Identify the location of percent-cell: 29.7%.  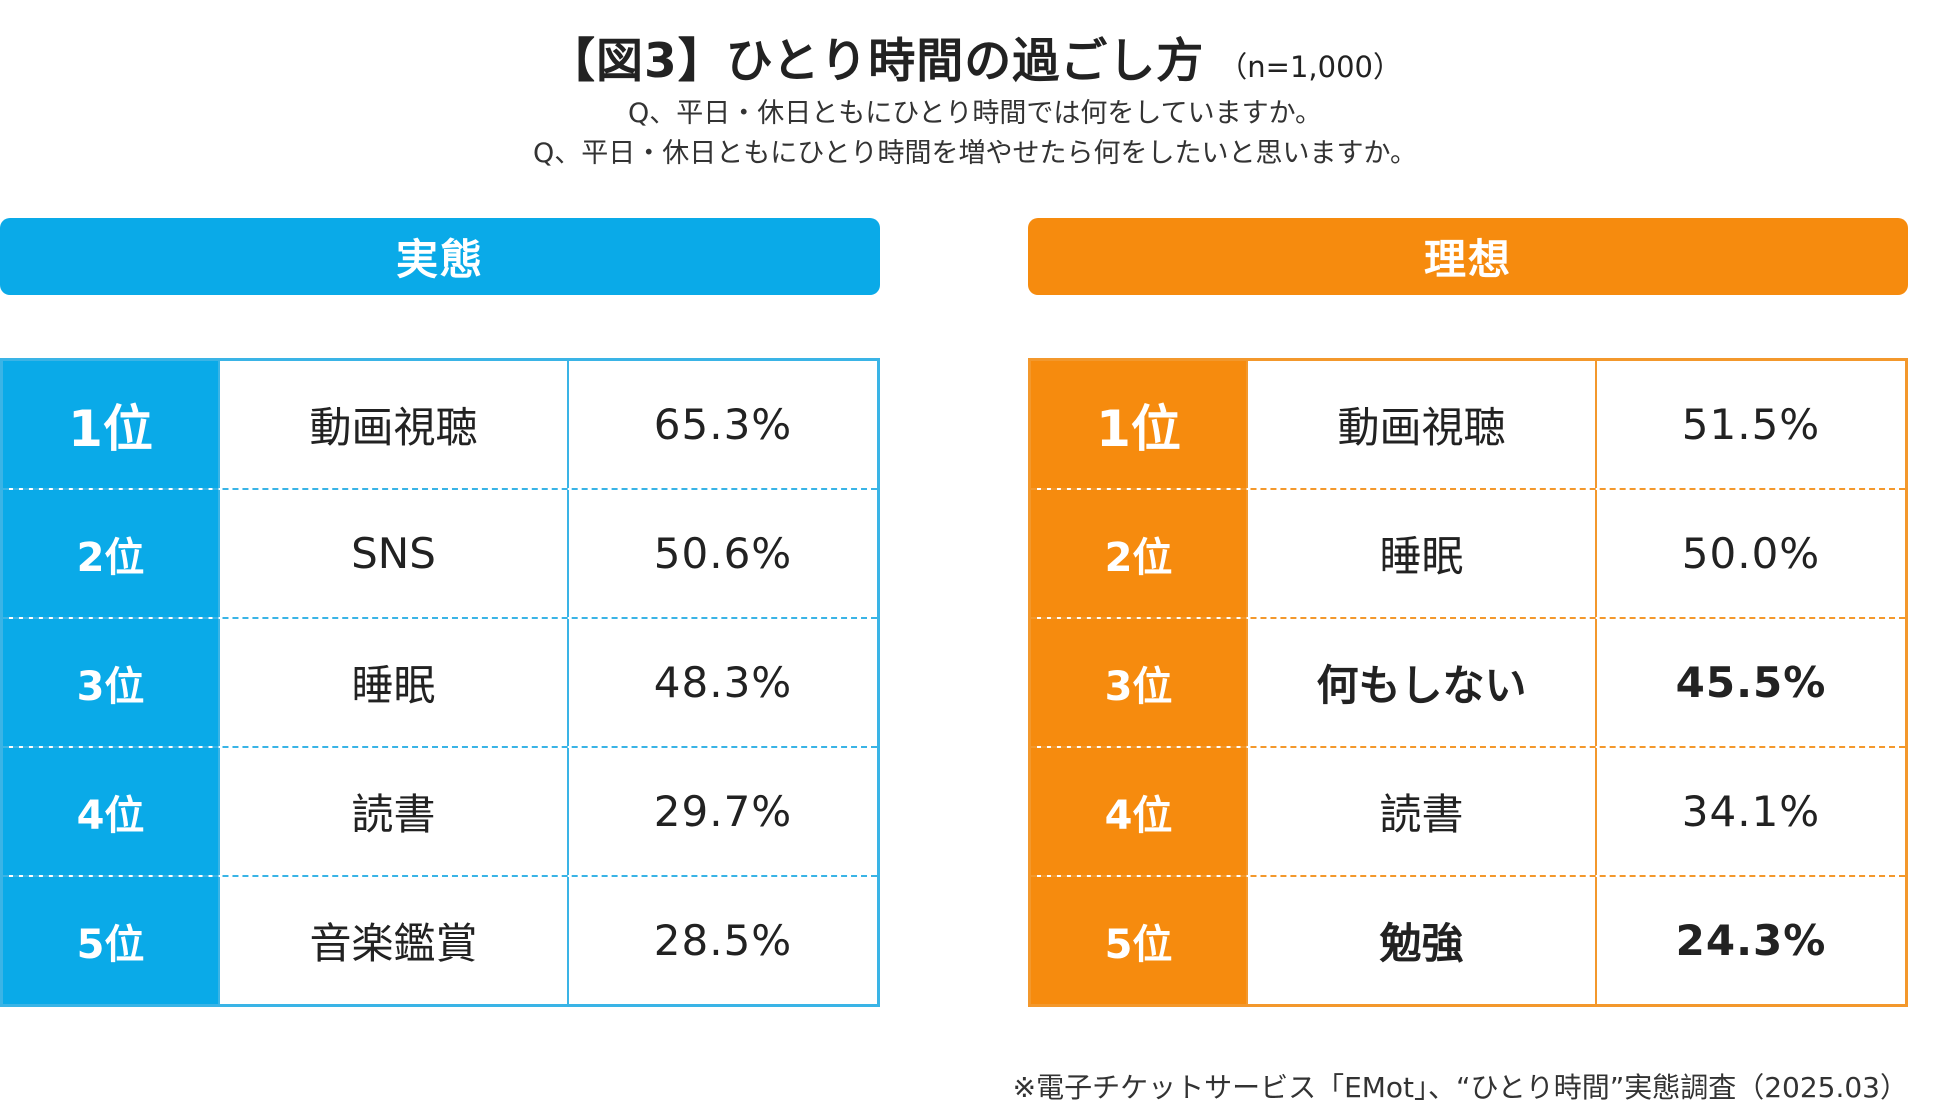
(722, 811).